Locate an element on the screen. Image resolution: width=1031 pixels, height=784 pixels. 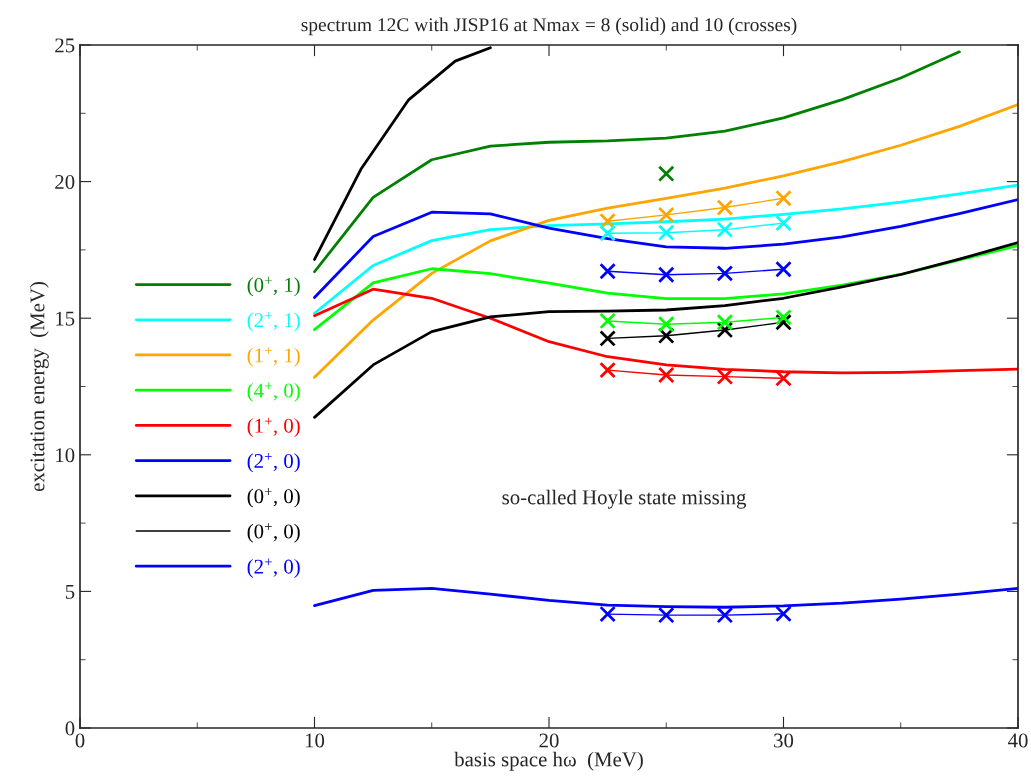
legend-label: (1$^{+}$, 1) is located at coordinates (273, 357).